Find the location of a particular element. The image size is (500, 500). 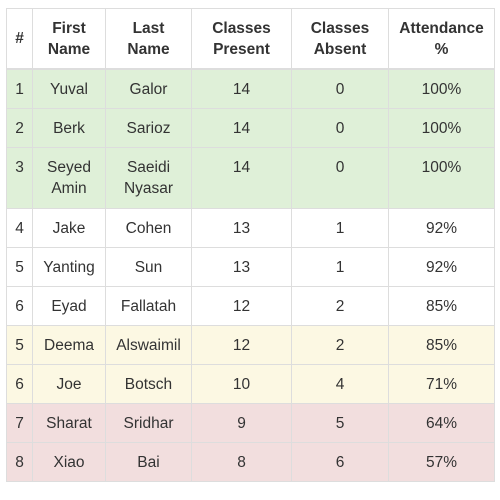

cell-classes-present: 9 is located at coordinates (241, 423).